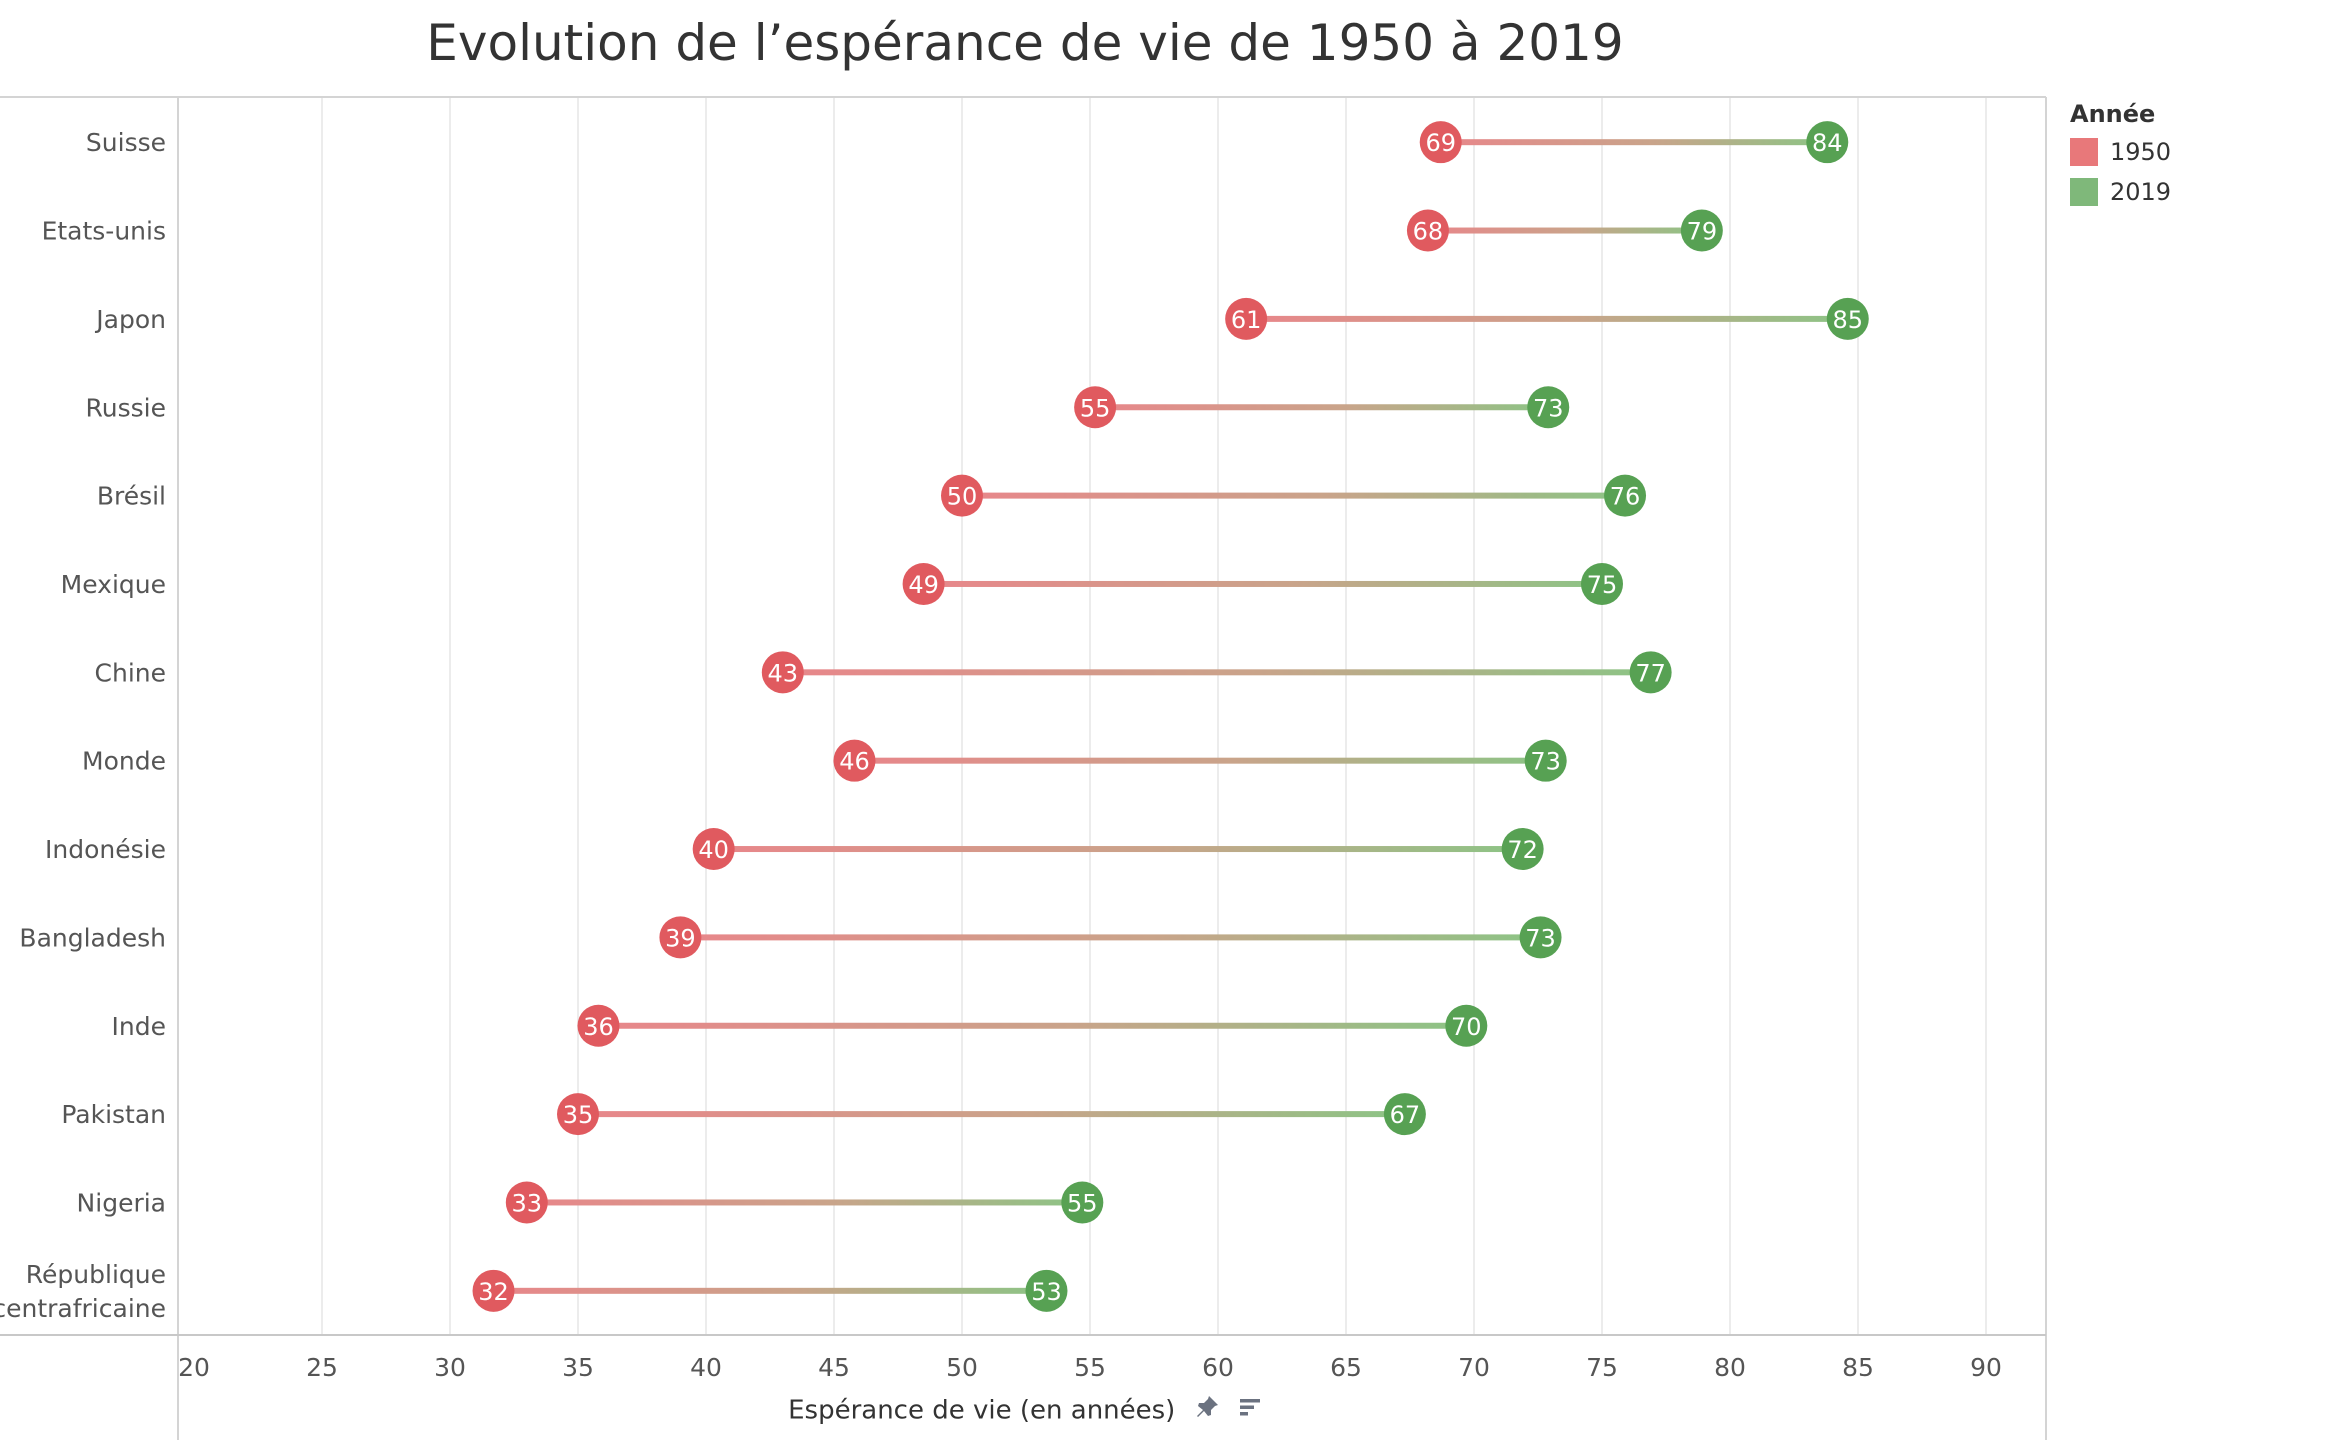 The height and width of the screenshot is (1440, 2340). I want to click on data-label-2019: 85, so click(1847, 320).